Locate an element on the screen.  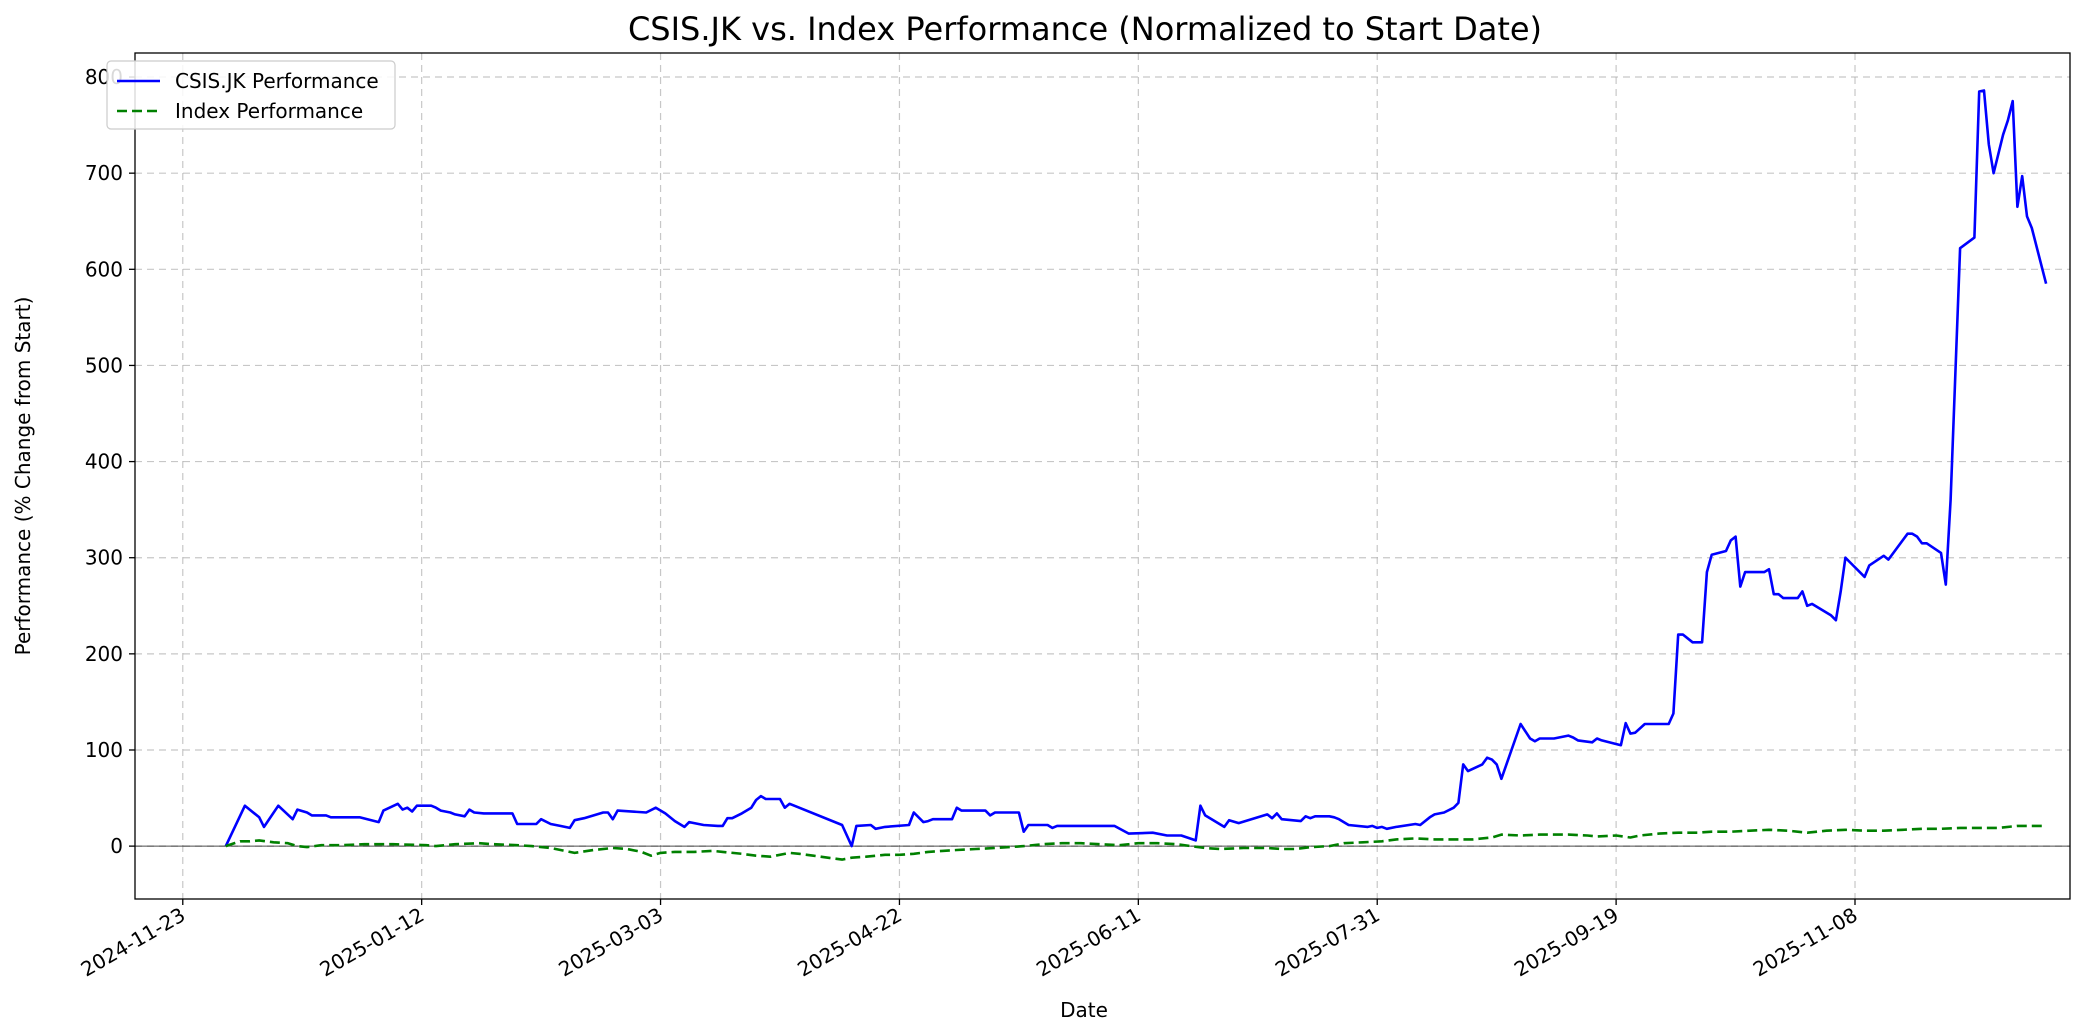
legend-label-csis: CSIS.JK Performance is located at coordinates (277, 81).